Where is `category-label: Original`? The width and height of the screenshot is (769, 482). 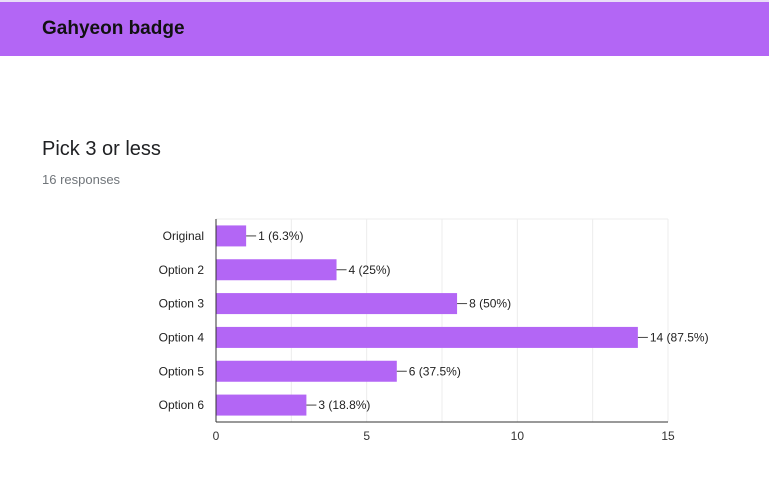 category-label: Original is located at coordinates (183, 236).